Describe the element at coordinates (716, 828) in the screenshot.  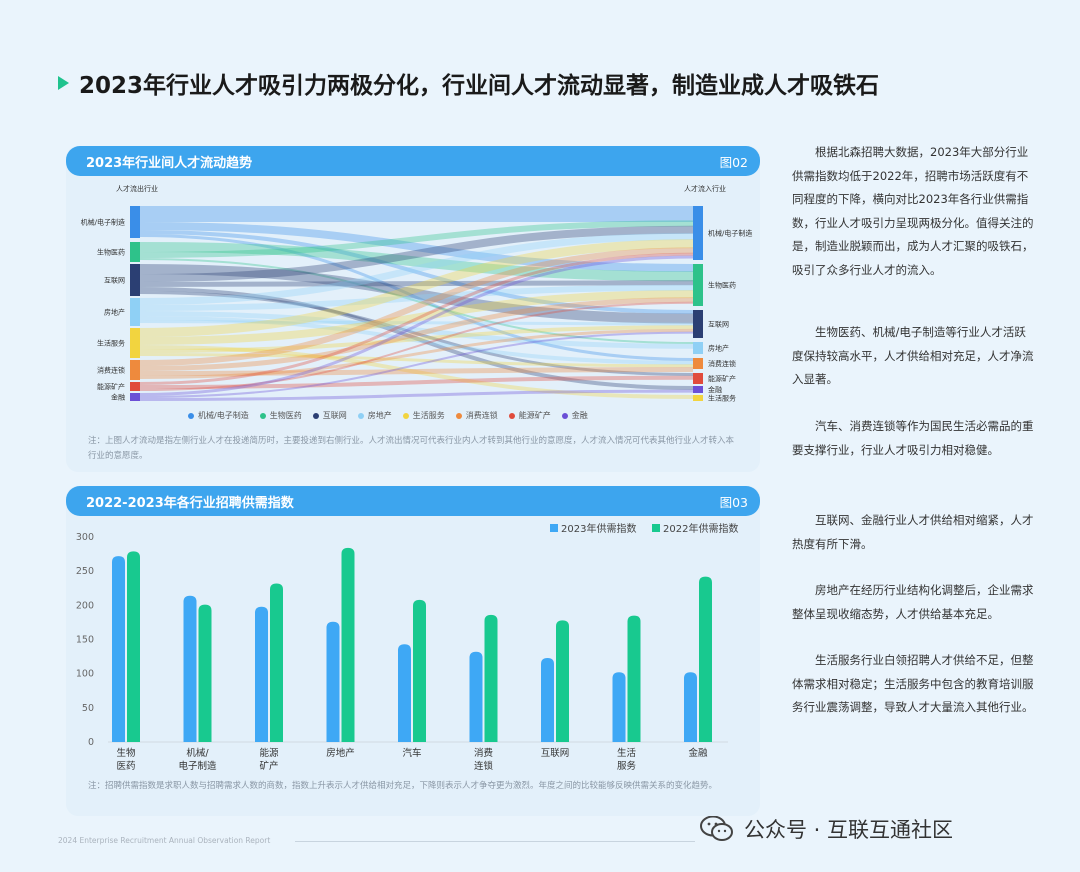
I see `wechat-icon` at that location.